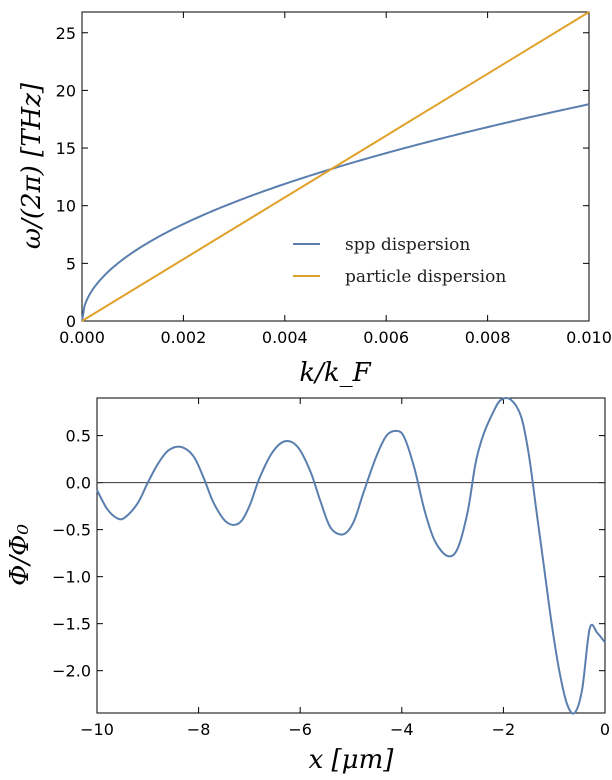 This screenshot has height=780, width=612. Describe the element at coordinates (66, 33) in the screenshot. I see `y-tick-label: 25` at that location.